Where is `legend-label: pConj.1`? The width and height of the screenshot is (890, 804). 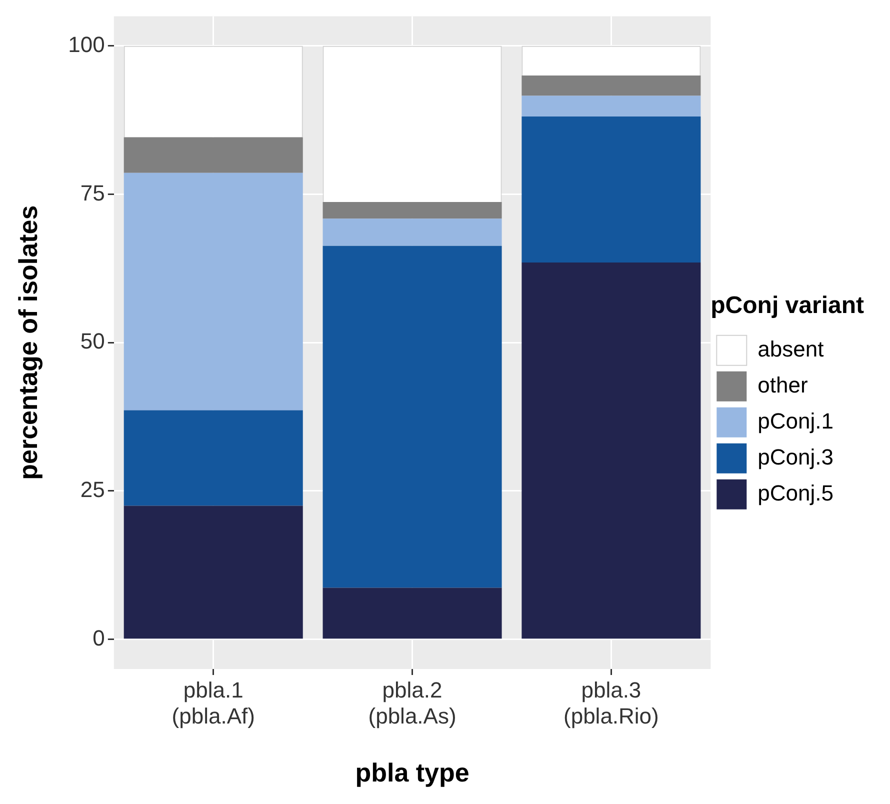 legend-label: pConj.1 is located at coordinates (796, 421).